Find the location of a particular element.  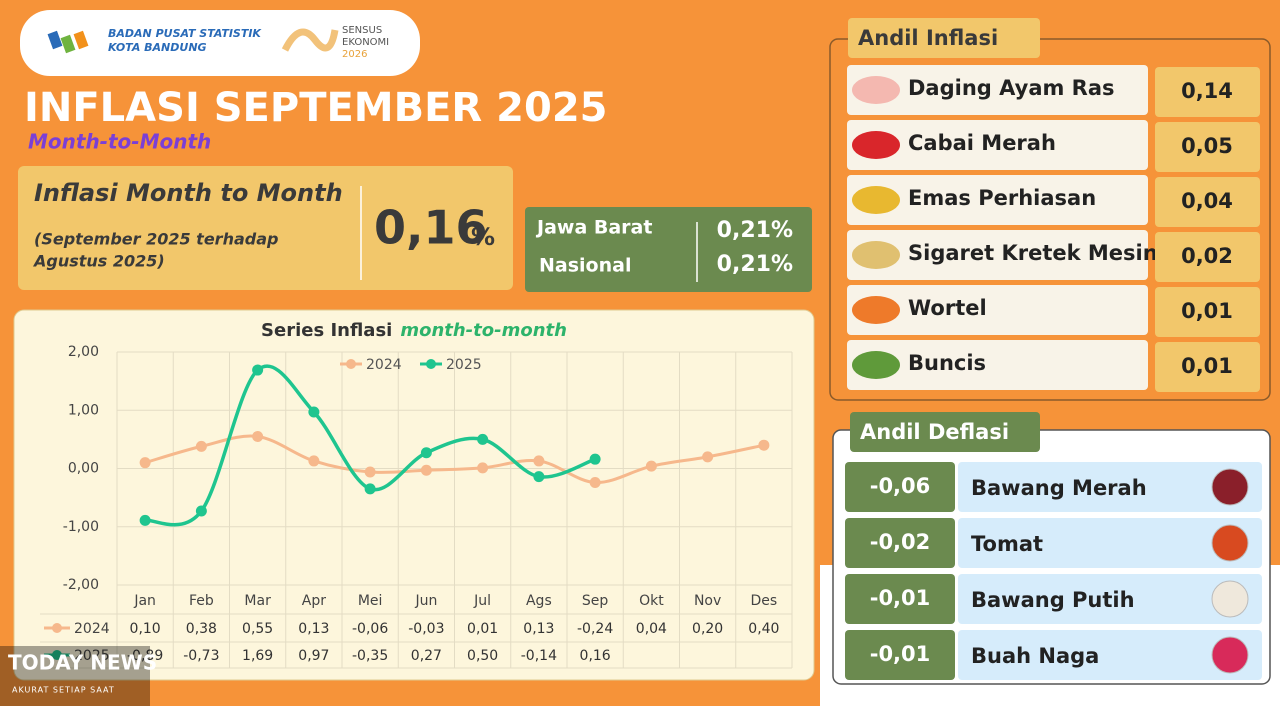

panel-heading: Andil Deflasi is located at coordinates (934, 432).